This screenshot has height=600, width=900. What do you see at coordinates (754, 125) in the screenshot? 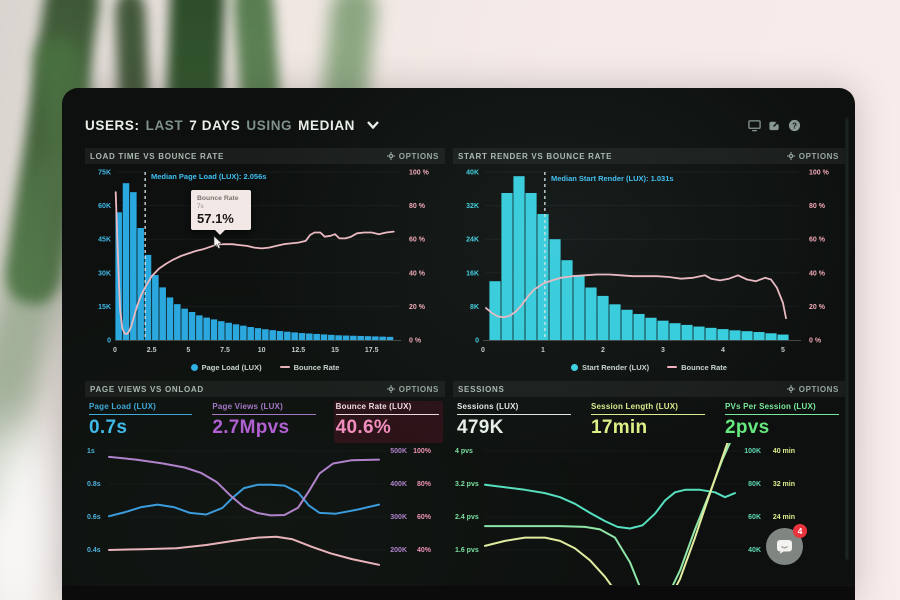
I see `display-icon` at bounding box center [754, 125].